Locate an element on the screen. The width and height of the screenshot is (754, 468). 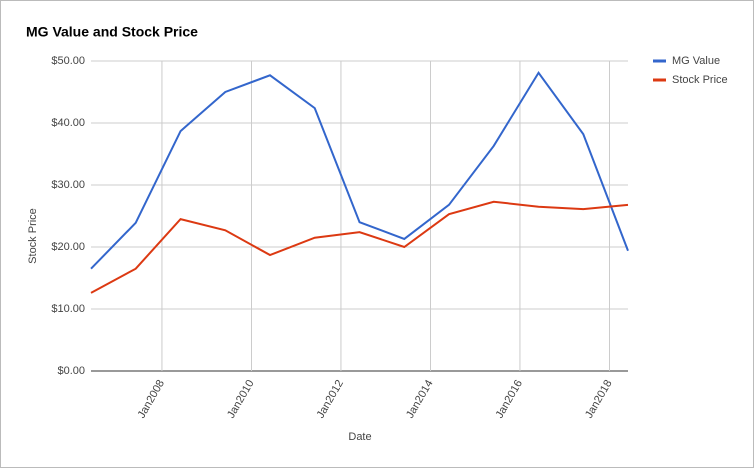
legend-label: Stock Price is located at coordinates (700, 80).